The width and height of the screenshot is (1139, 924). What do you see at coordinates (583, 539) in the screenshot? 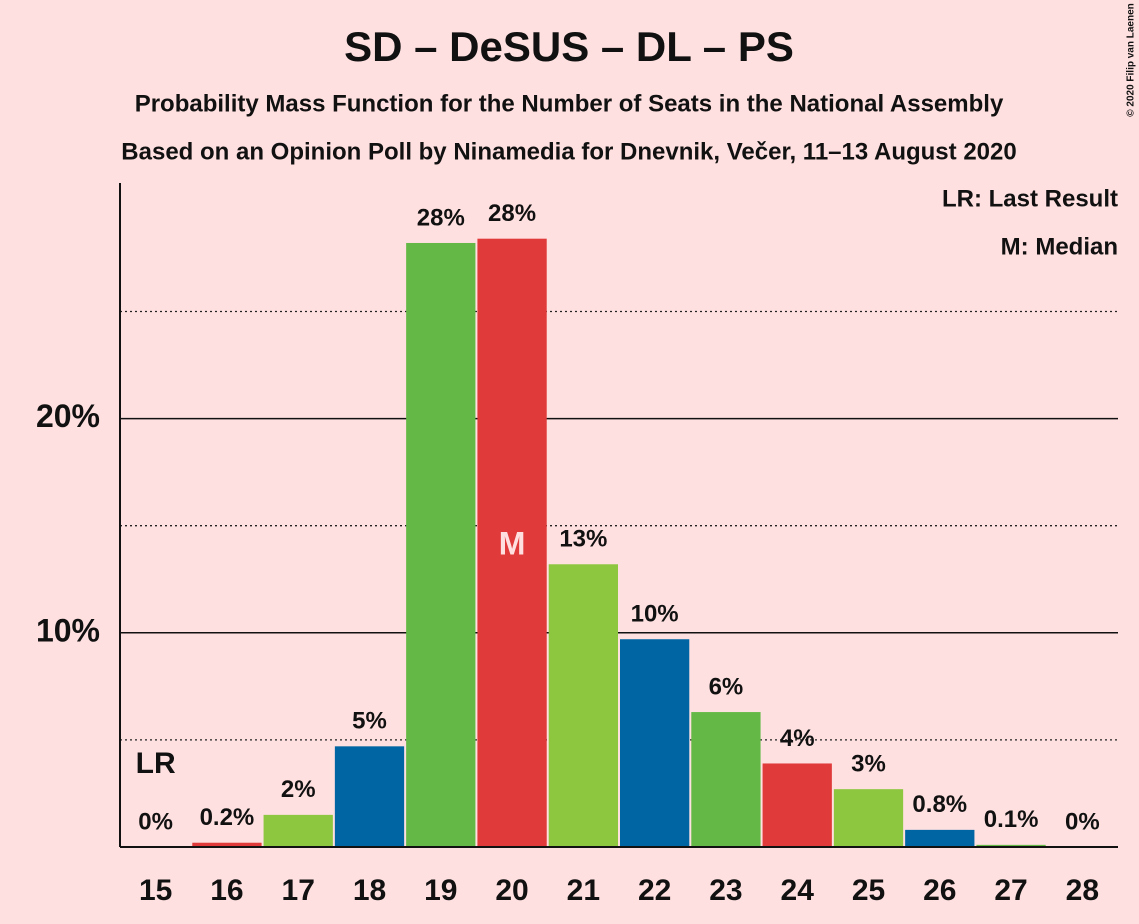
I see `value-label: 13%` at bounding box center [583, 539].